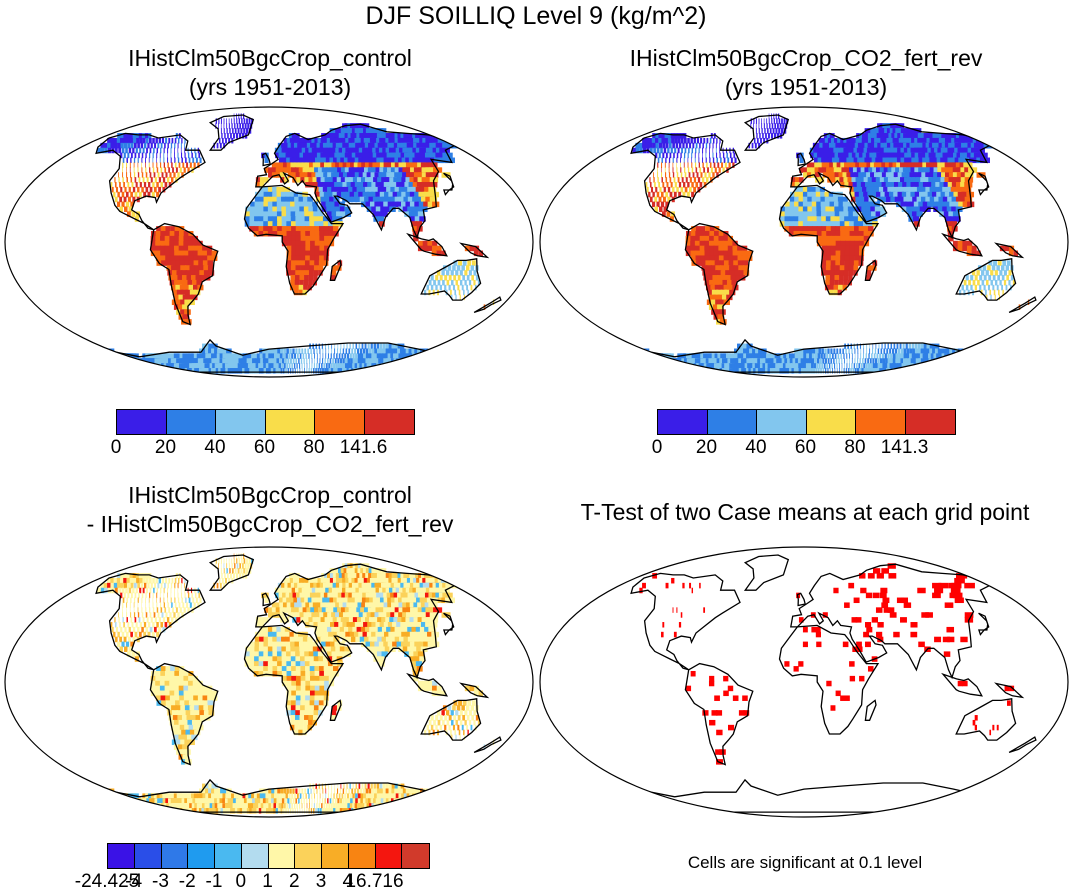 This screenshot has width=1072, height=893. What do you see at coordinates (270, 524) in the screenshot?
I see `panel-diff-title-line2: - IHistClm50BgcCrop_CO2_fert_rev` at bounding box center [270, 524].